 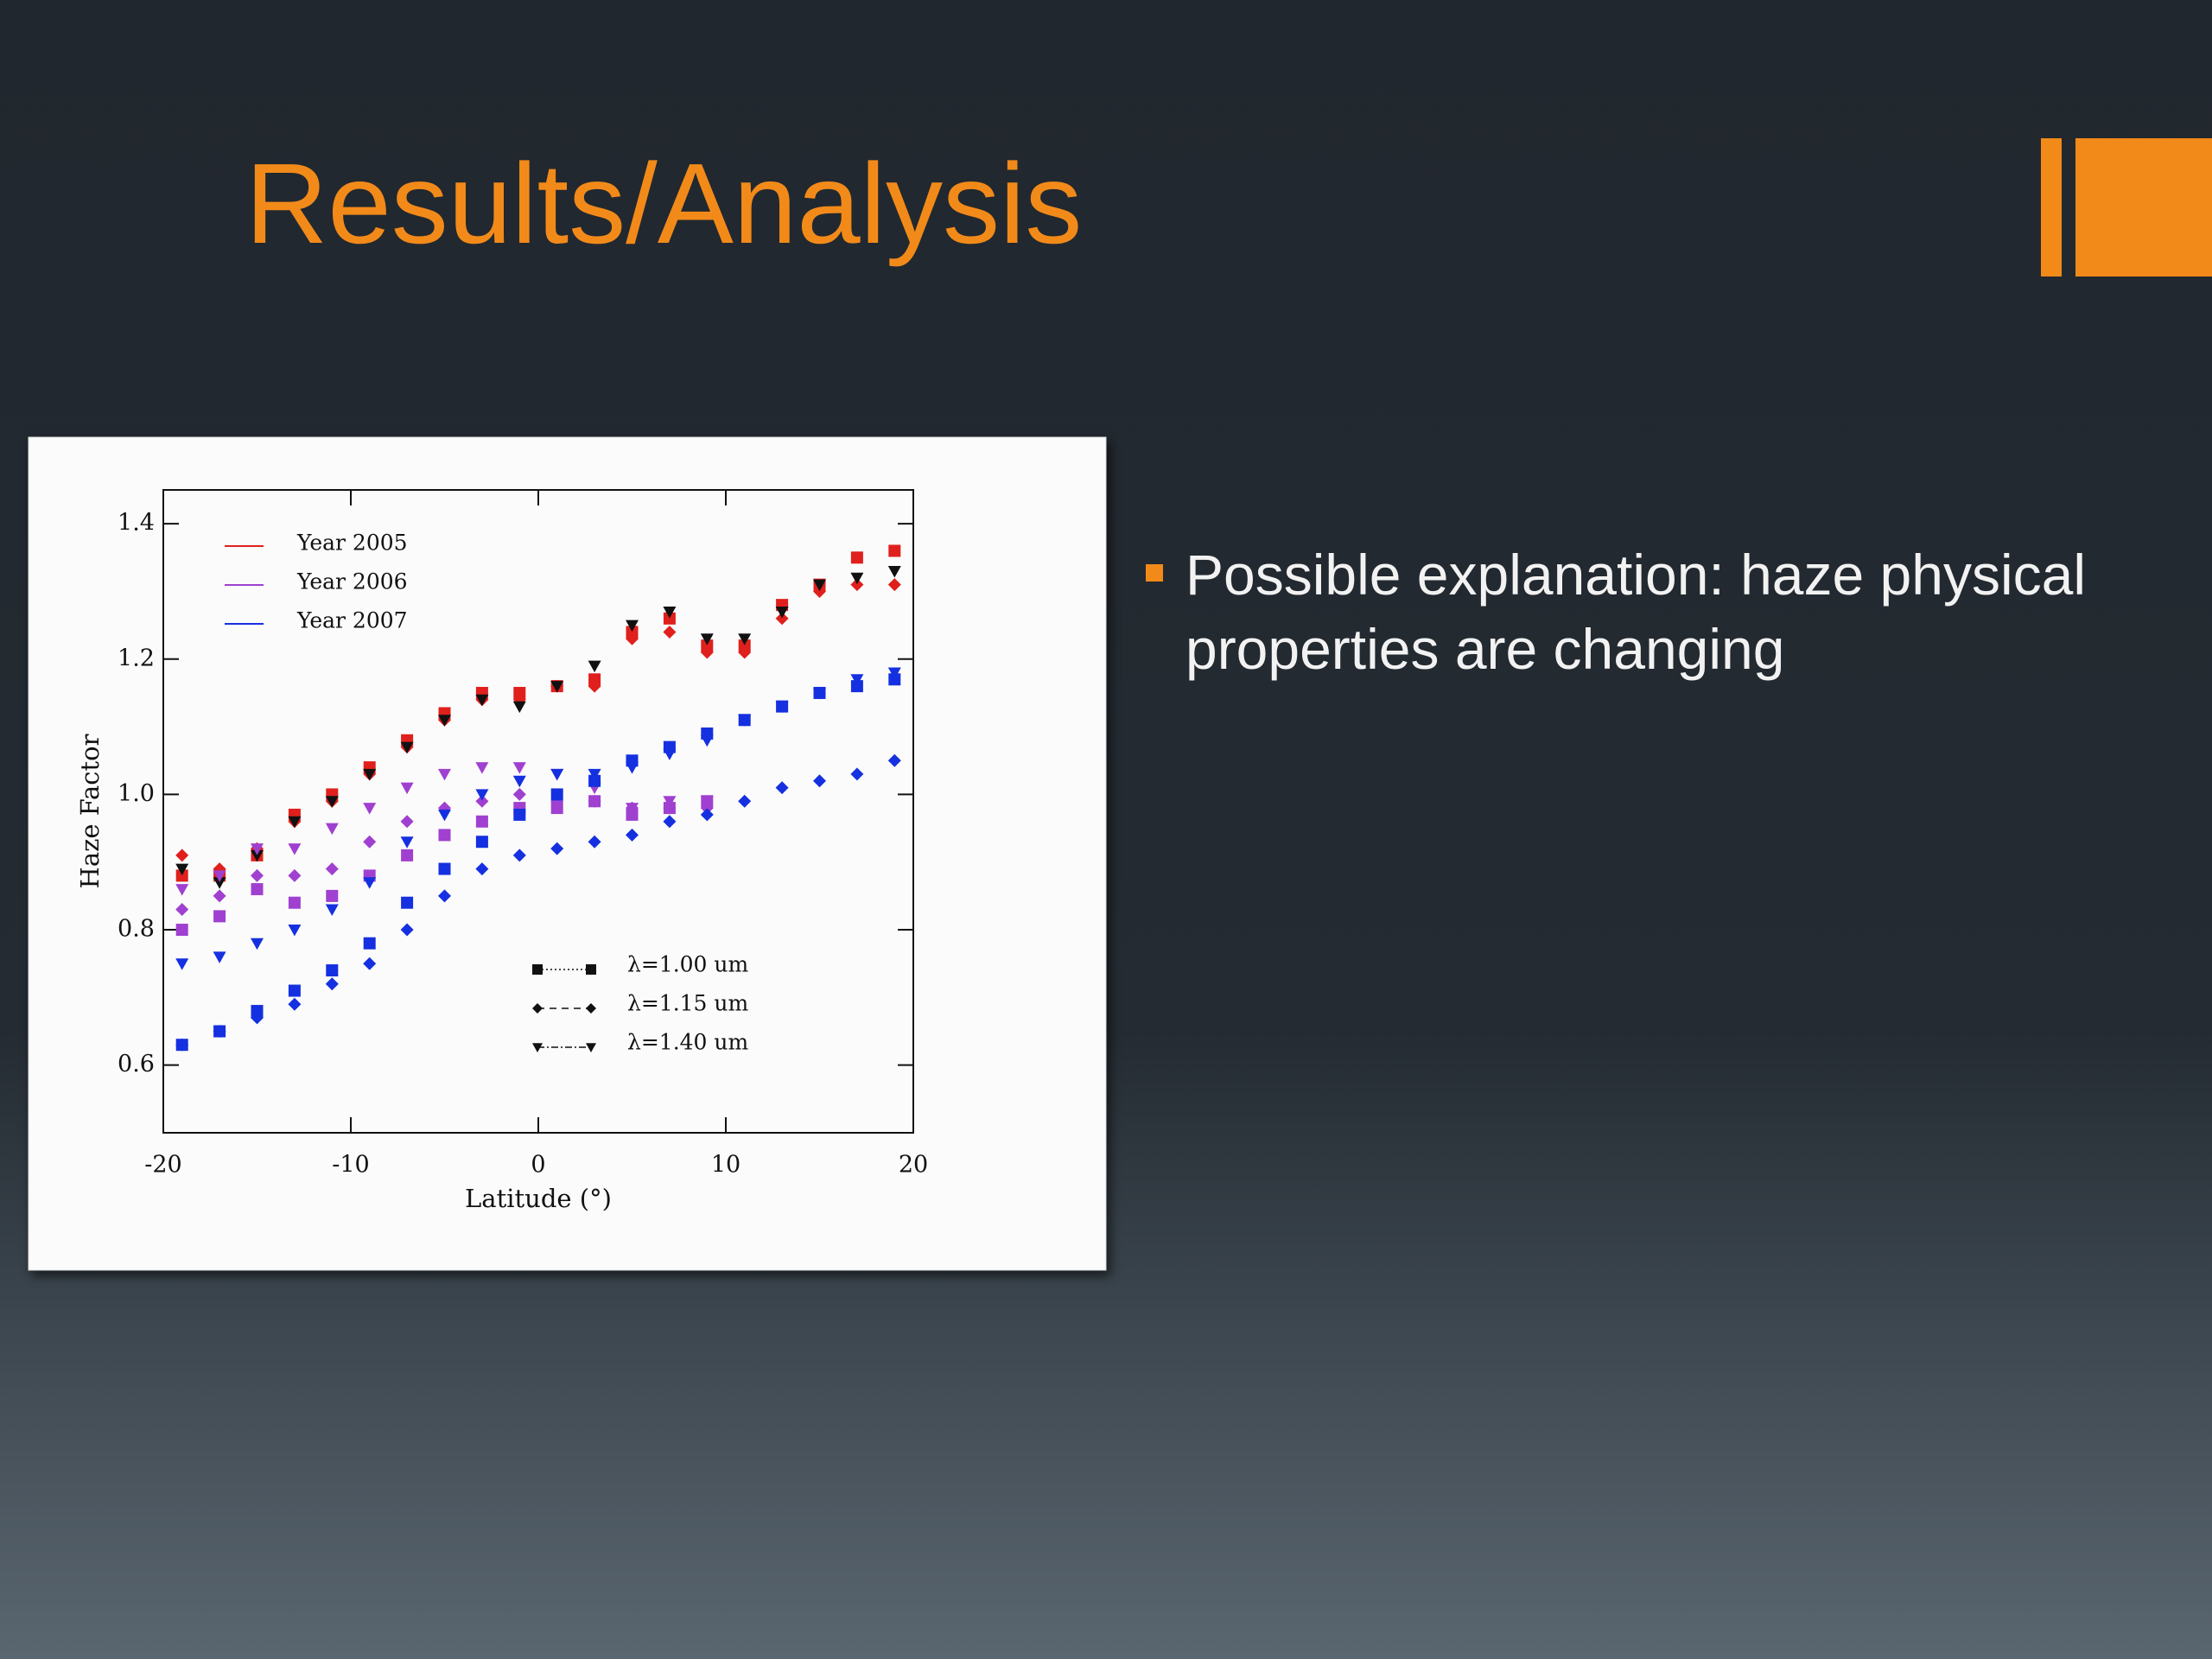 I want to click on slide-title: Results/Analysis, so click(x=664, y=203).